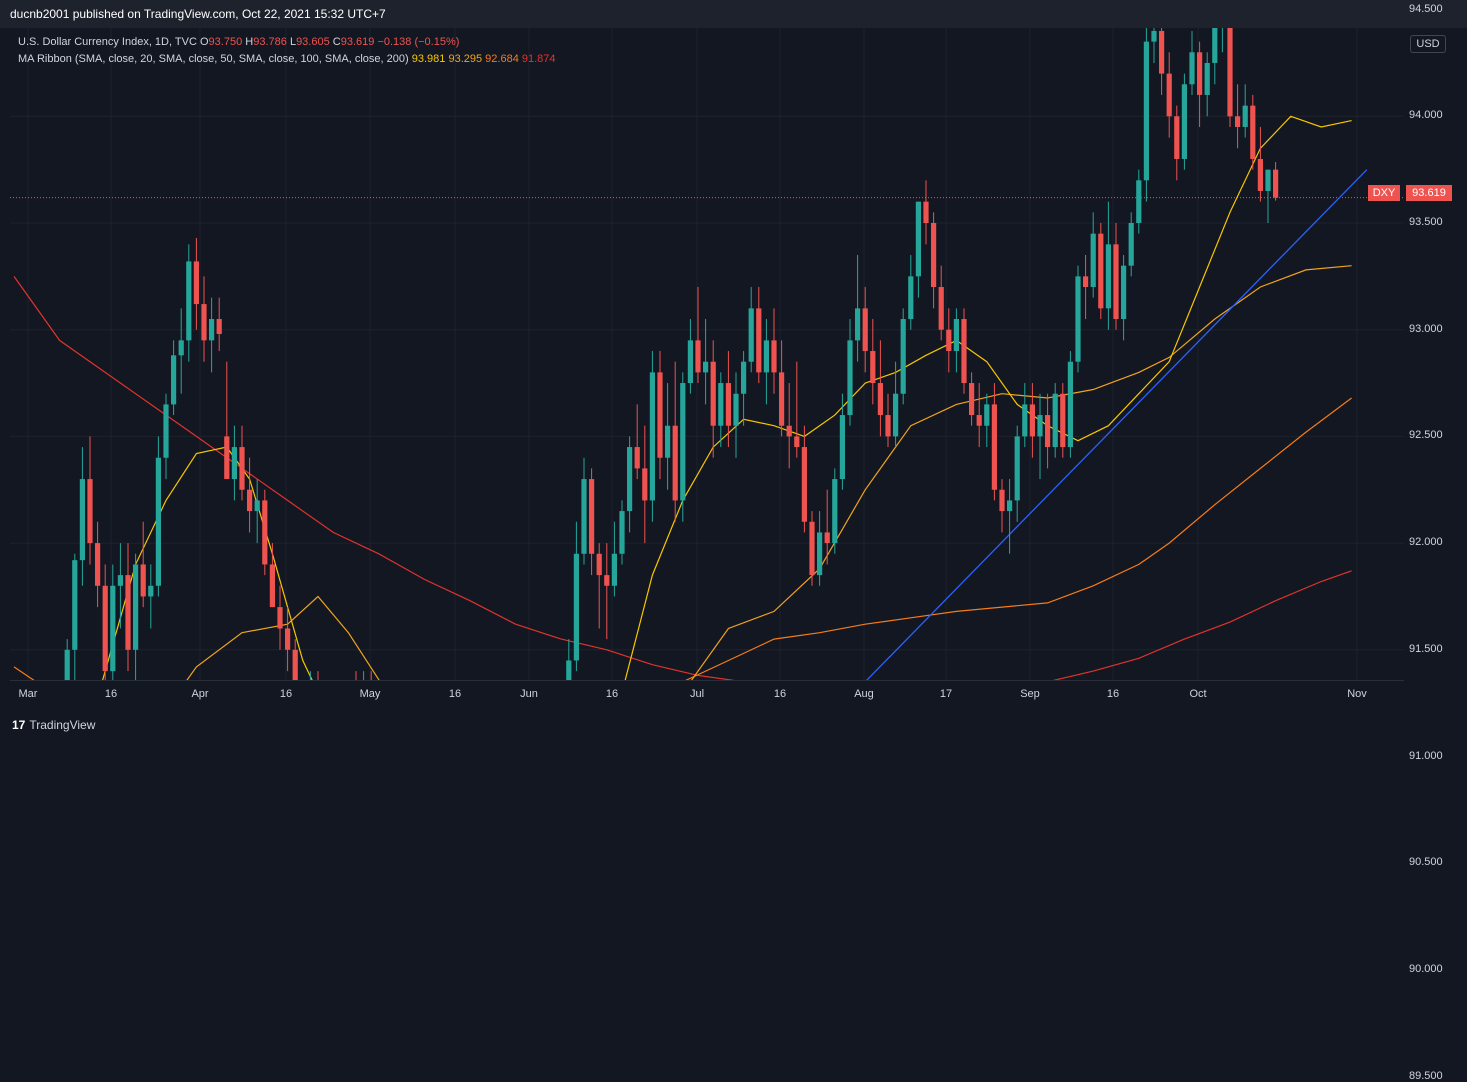 This screenshot has height=1082, width=1467. I want to click on open-value: 93.750, so click(225, 42).